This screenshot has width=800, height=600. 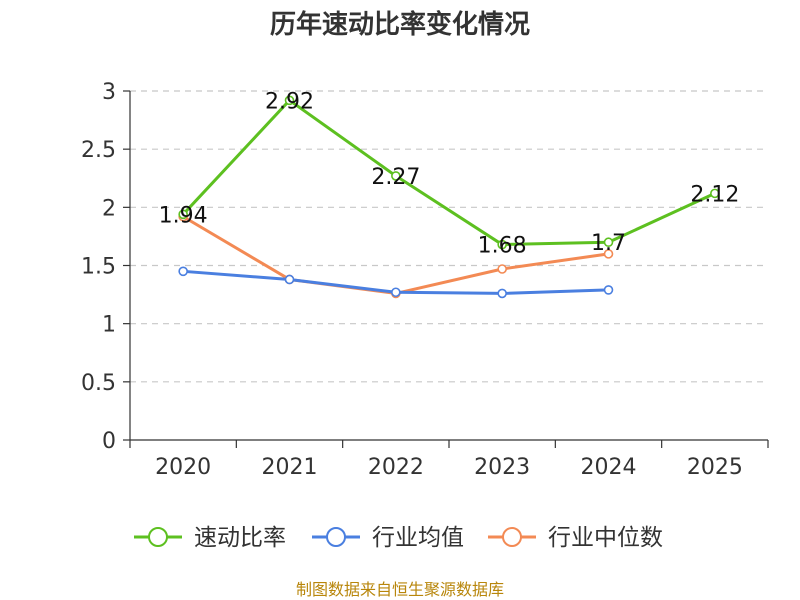 I want to click on data-label-2021: 2.92, so click(x=289, y=101).